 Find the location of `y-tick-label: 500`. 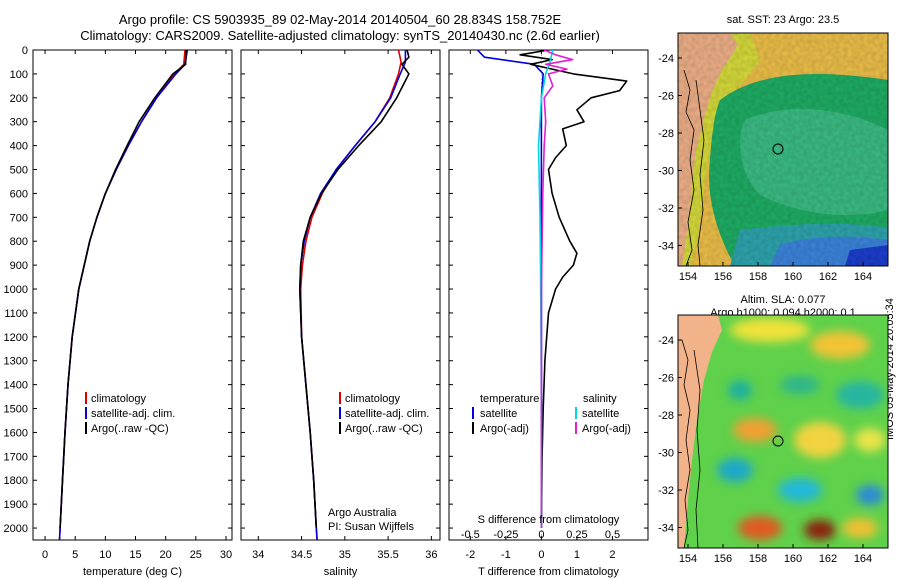

y-tick-label: 500 is located at coordinates (19, 171).